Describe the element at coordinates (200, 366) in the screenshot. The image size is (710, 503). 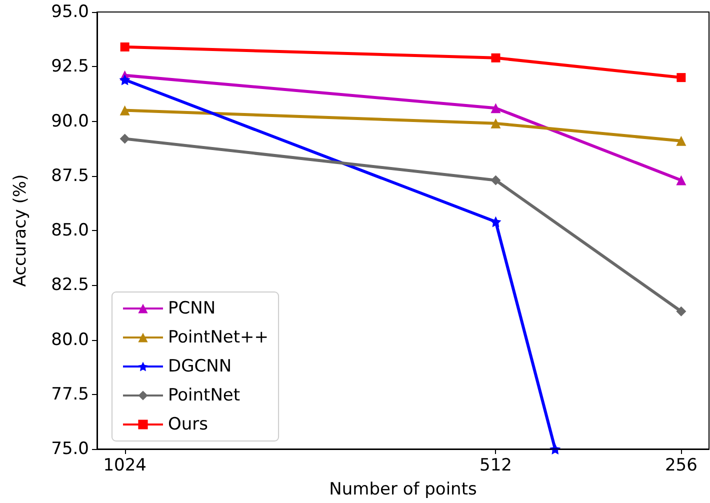
I see `legend-label: DGCNN` at that location.